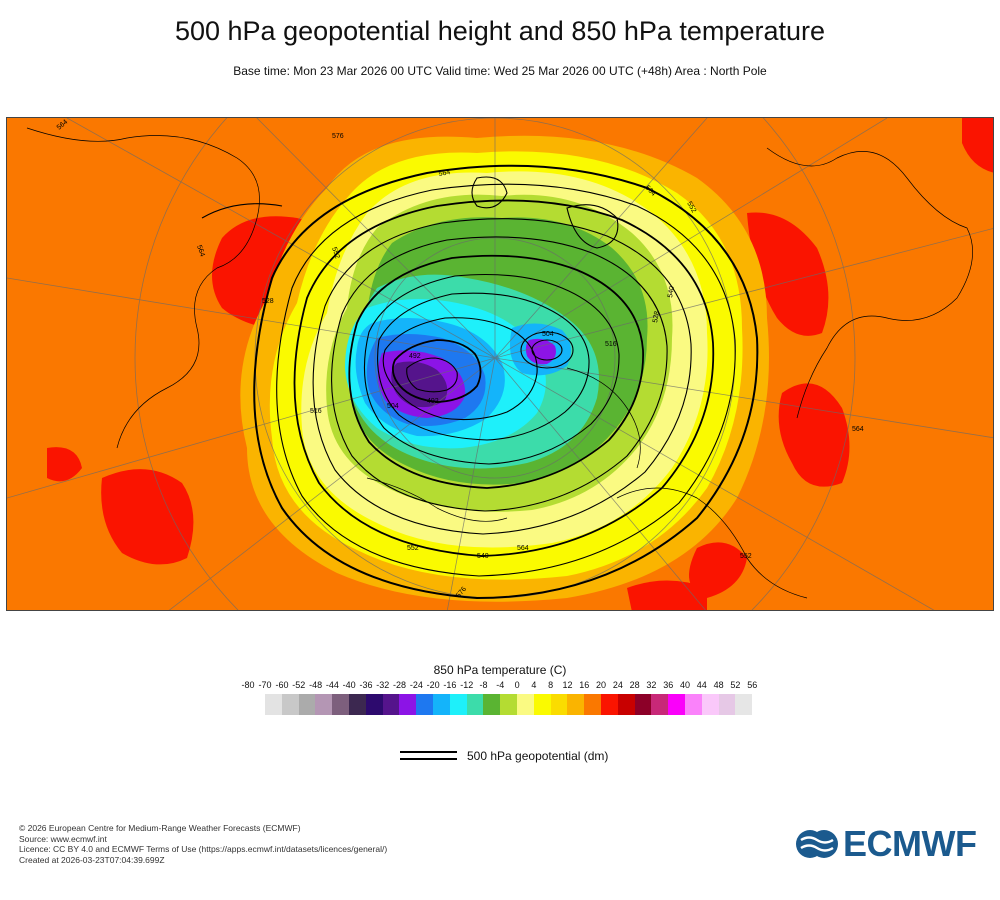 Image resolution: width=1000 pixels, height=900 pixels. I want to click on legend-tick-label: -4, so click(500, 685).